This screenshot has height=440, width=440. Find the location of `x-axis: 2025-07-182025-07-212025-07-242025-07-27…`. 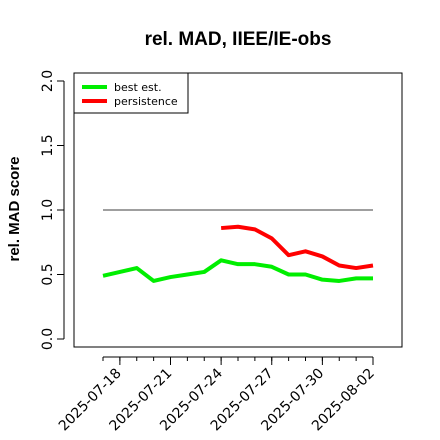

x-axis: 2025-07-182025-07-212025-07-242025-07-27… is located at coordinates (217, 395).